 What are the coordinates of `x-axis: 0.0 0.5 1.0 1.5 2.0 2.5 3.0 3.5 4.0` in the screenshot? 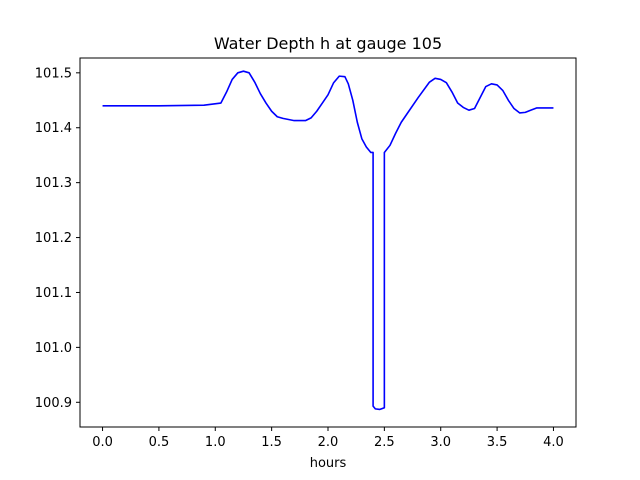 It's located at (328, 438).